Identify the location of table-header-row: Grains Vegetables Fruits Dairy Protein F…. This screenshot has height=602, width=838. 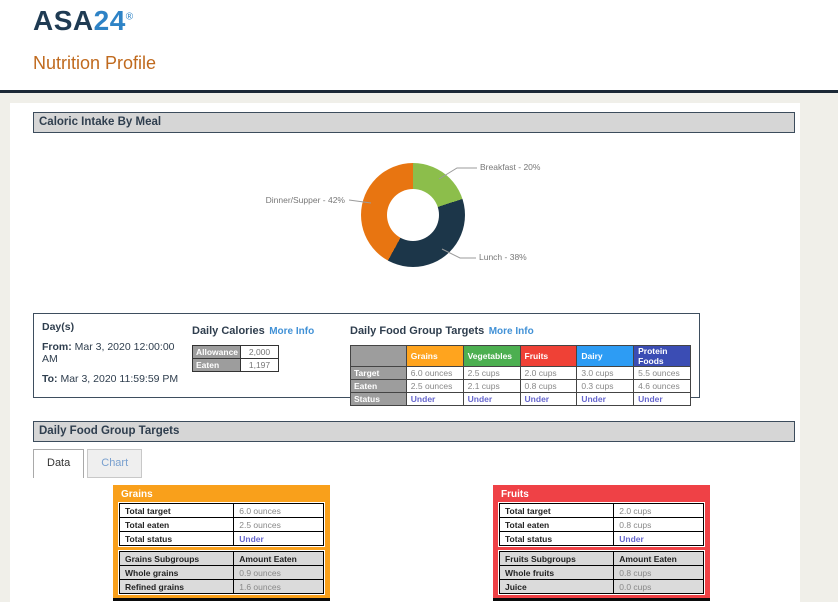
(520, 356).